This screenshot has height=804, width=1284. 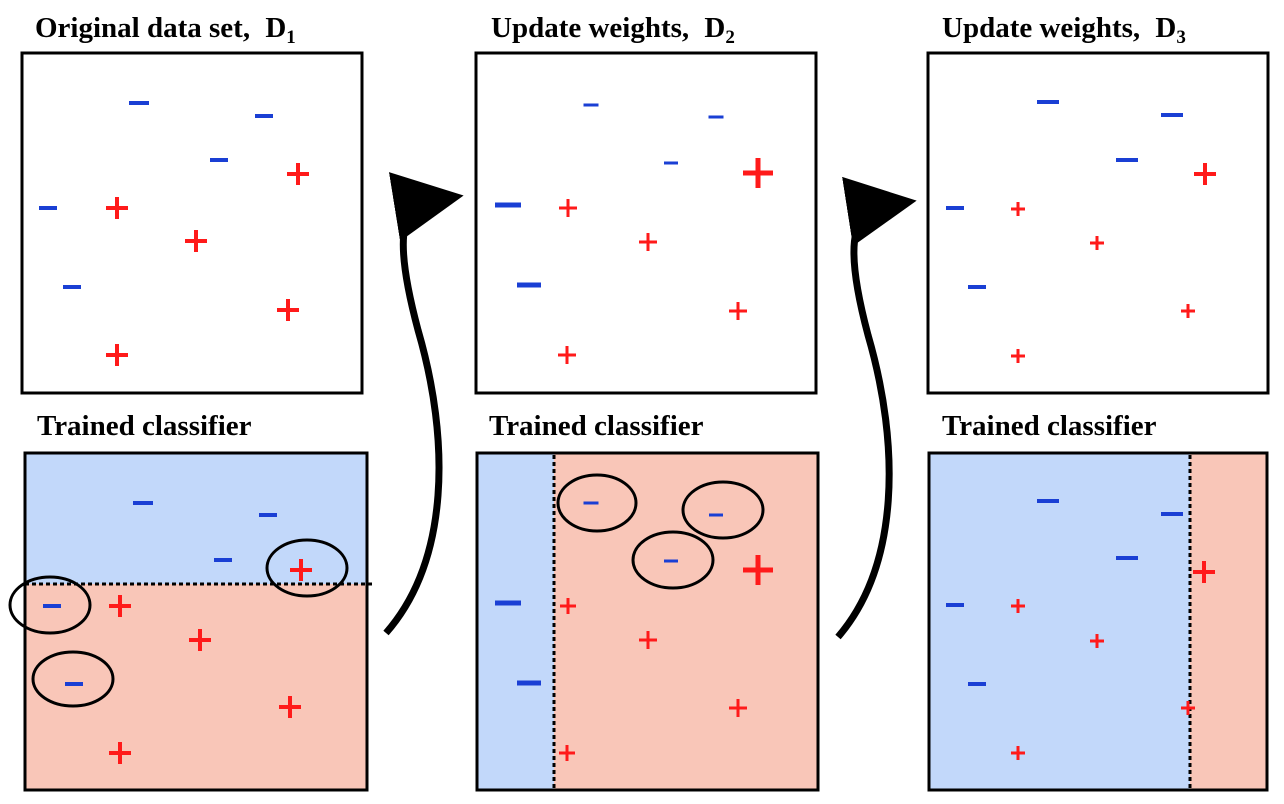 I want to click on dataset-3-symbol-letter: D, so click(x=1166, y=28).